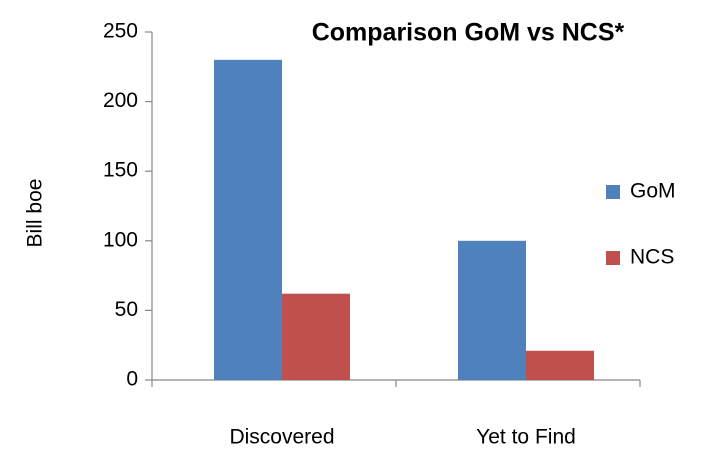 The height and width of the screenshot is (454, 726). What do you see at coordinates (120, 170) in the screenshot?
I see `y-tick-label: 150` at bounding box center [120, 170].